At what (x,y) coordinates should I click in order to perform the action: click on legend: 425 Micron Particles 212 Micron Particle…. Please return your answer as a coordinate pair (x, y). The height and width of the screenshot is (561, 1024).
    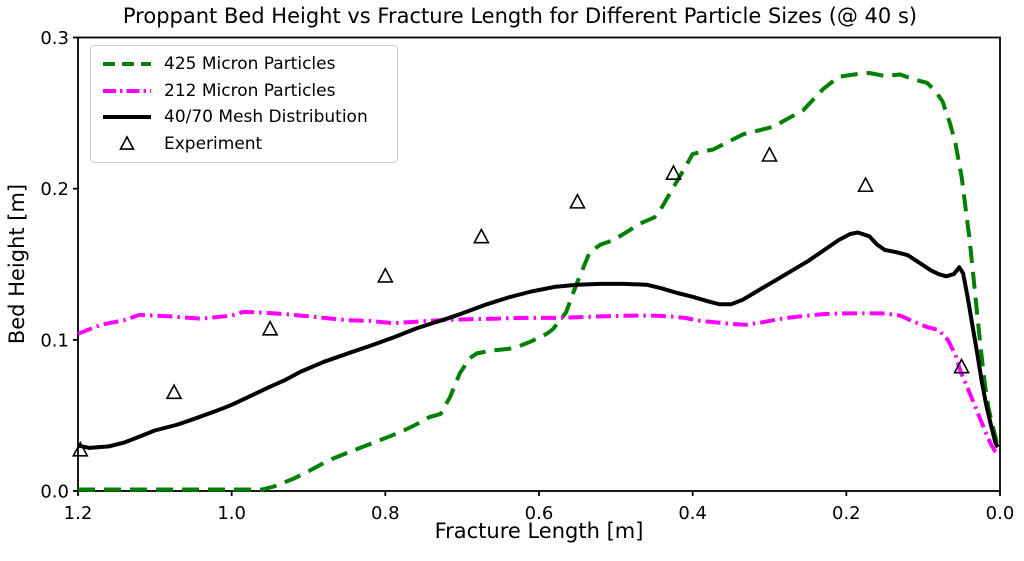
    Looking at the image, I should click on (244, 104).